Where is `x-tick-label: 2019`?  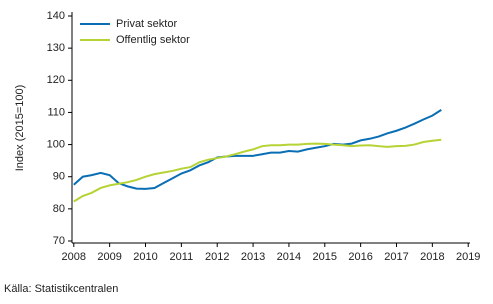 x-tick-label: 2019 is located at coordinates (468, 257).